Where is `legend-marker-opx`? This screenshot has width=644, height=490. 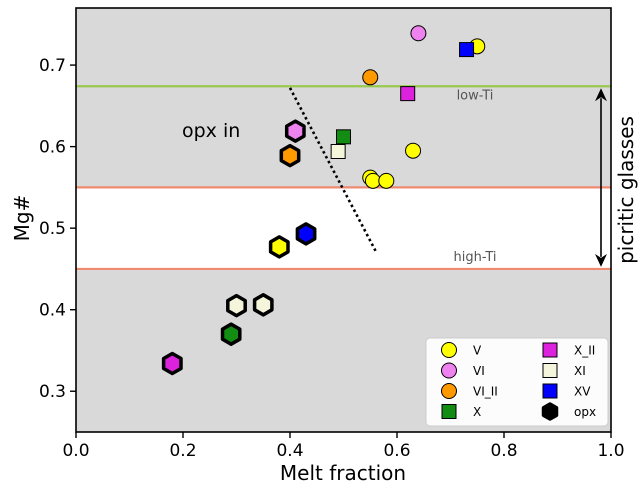
legend-marker-opx is located at coordinates (550, 411).